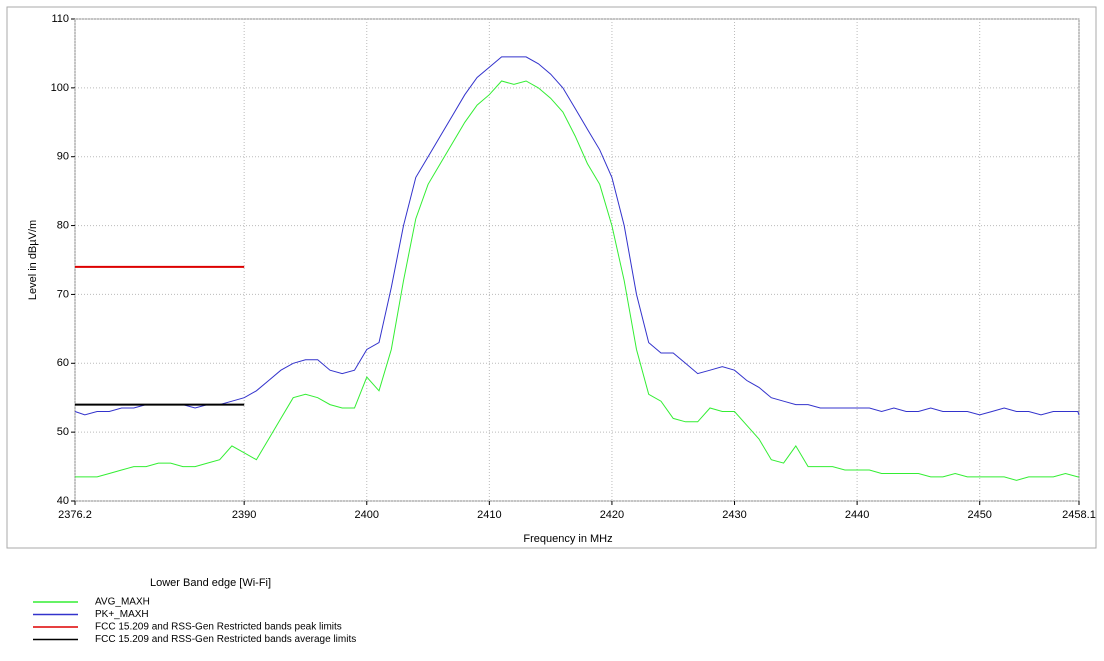  I want to click on x-tick-label: 2400, so click(367, 515).